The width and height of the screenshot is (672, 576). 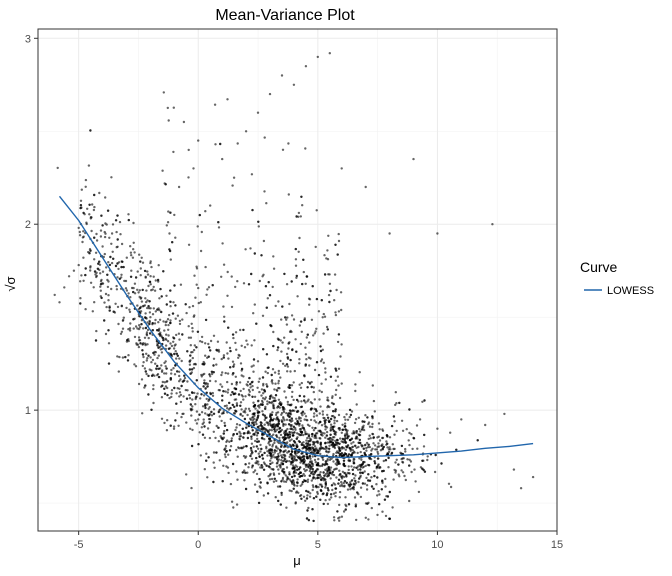 What do you see at coordinates (318, 541) in the screenshot?
I see `x-axis-ticks: -5 0 5 10 15` at bounding box center [318, 541].